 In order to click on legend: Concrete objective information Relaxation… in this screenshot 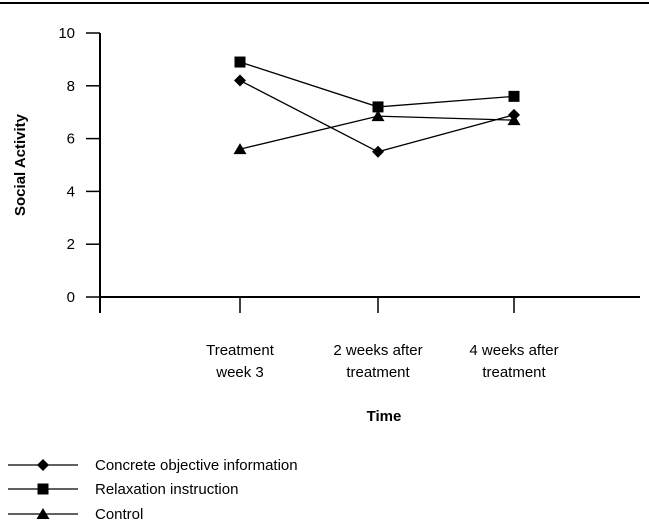, I will do `click(153, 490)`.